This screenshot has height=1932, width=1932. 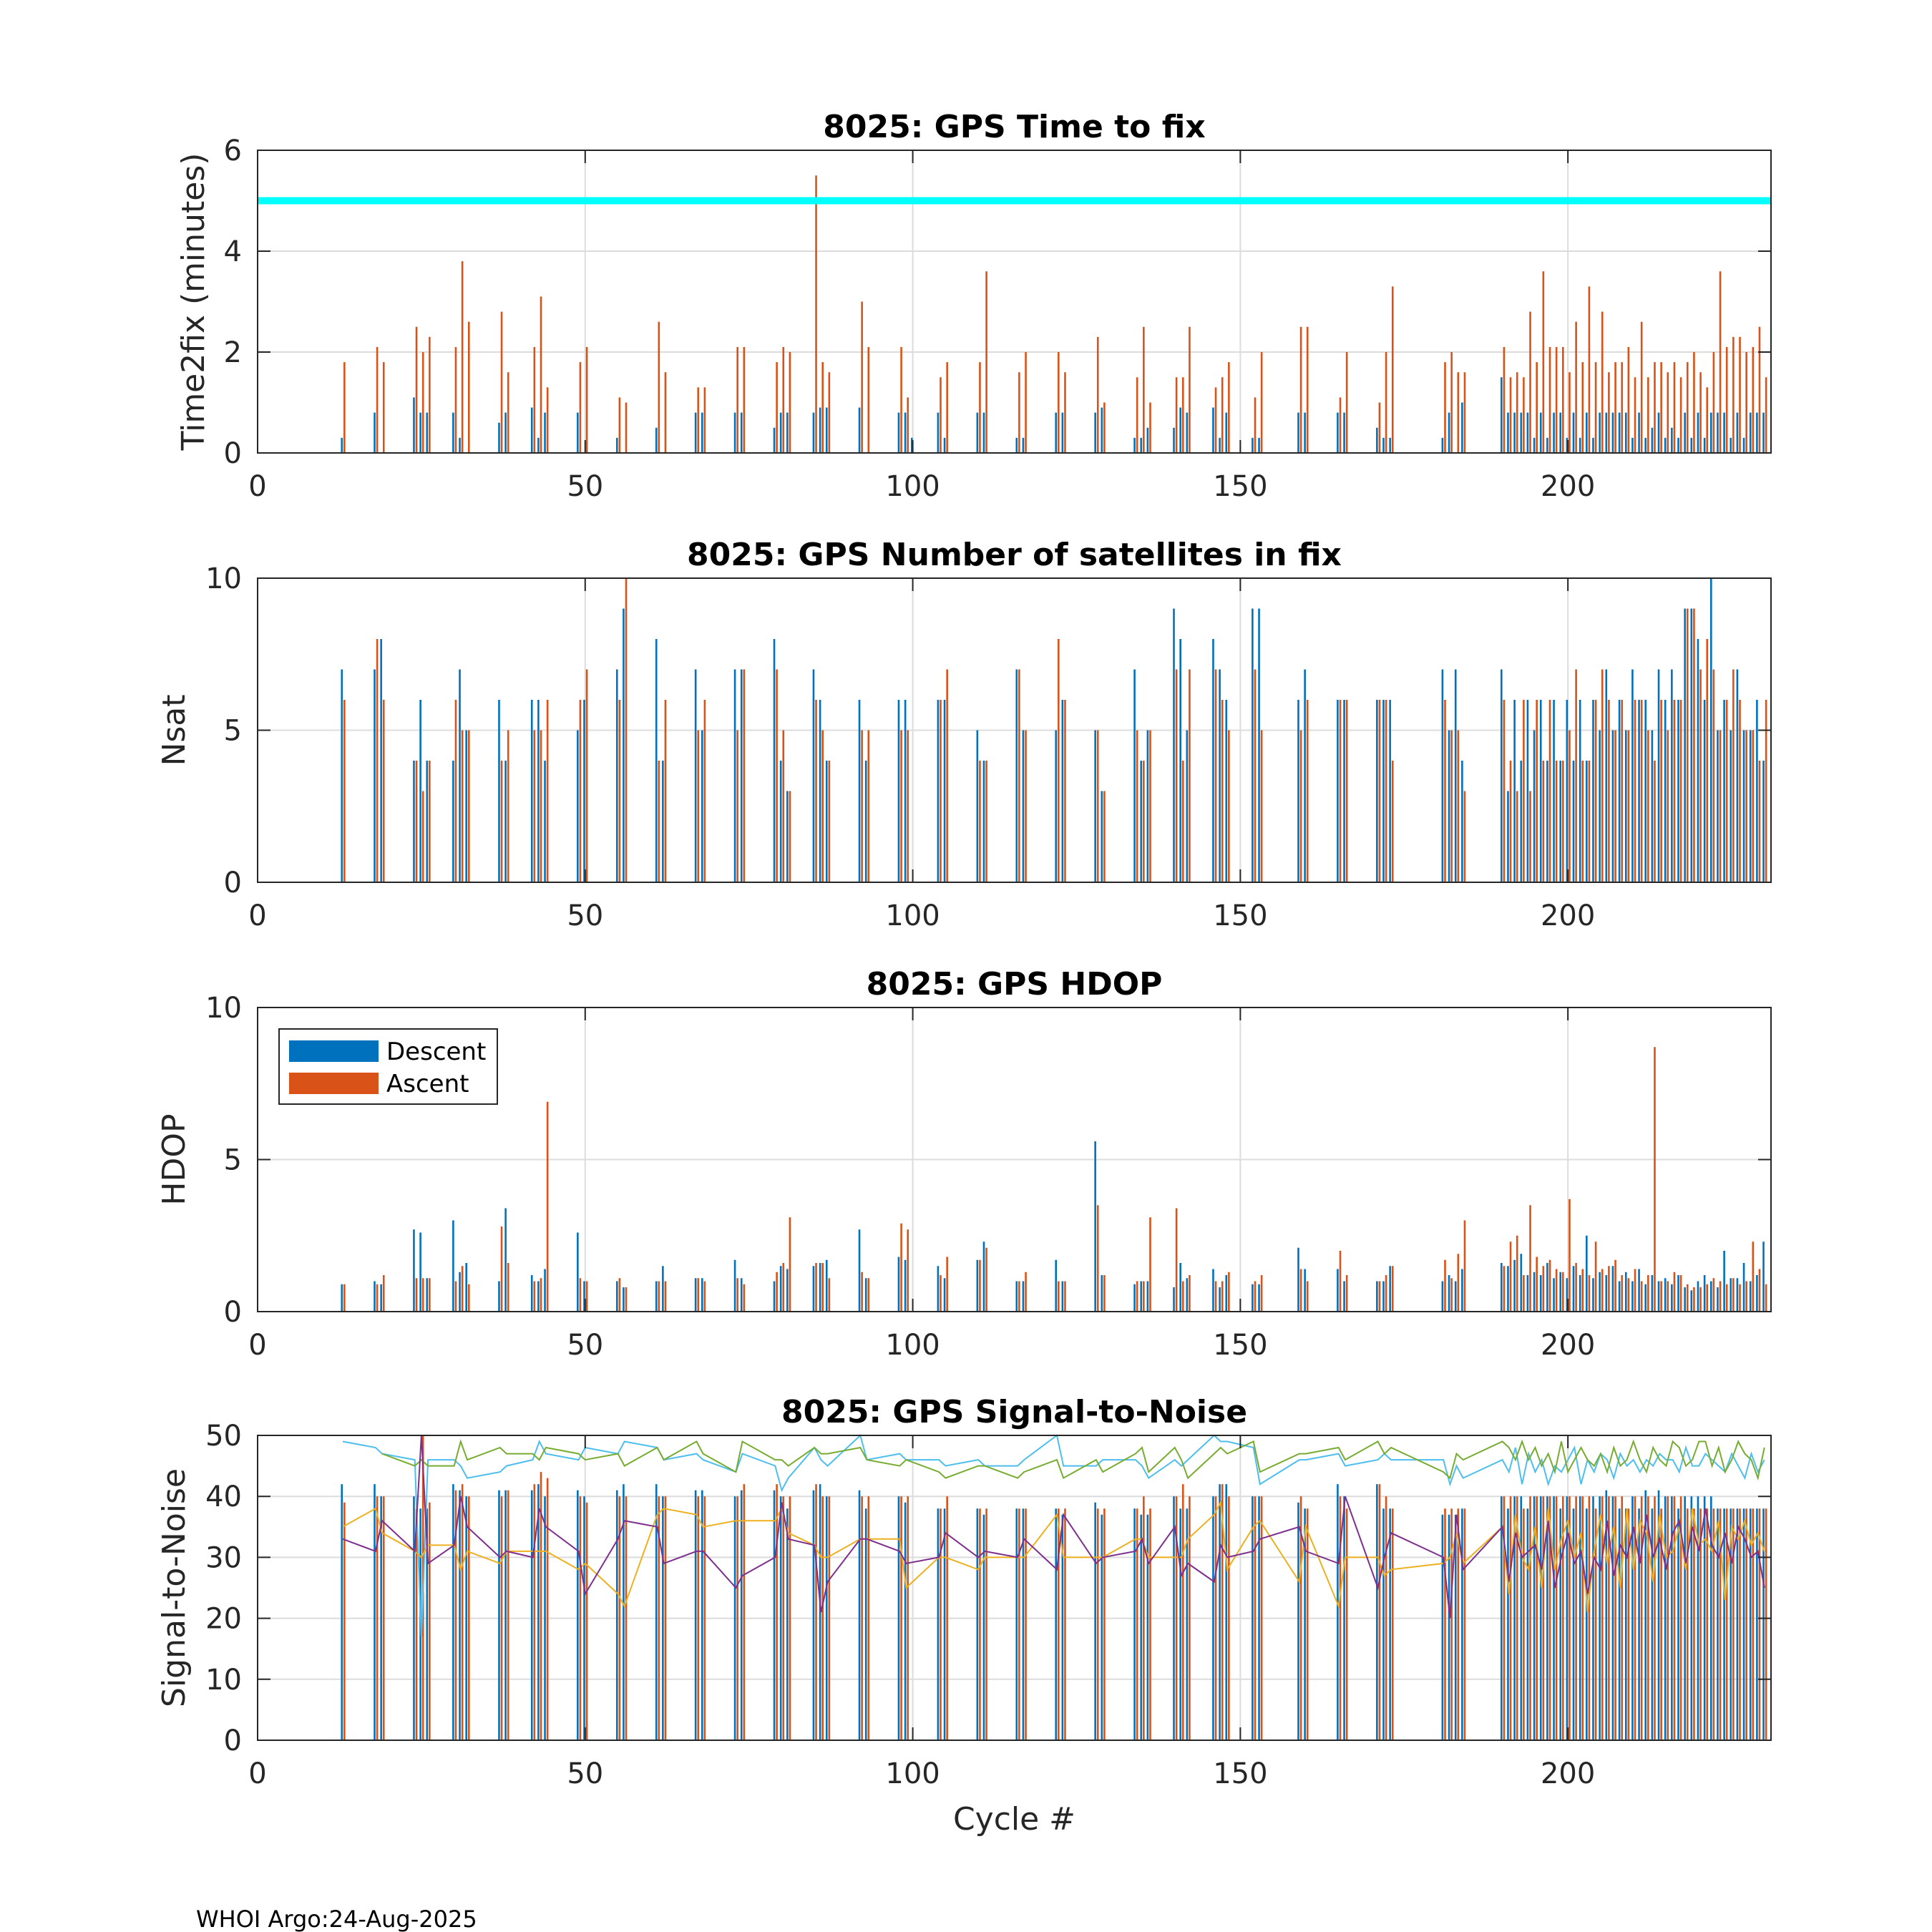 I want to click on panel2-title: 8025: GPS Number of satellites in fix, so click(x=1014, y=555).